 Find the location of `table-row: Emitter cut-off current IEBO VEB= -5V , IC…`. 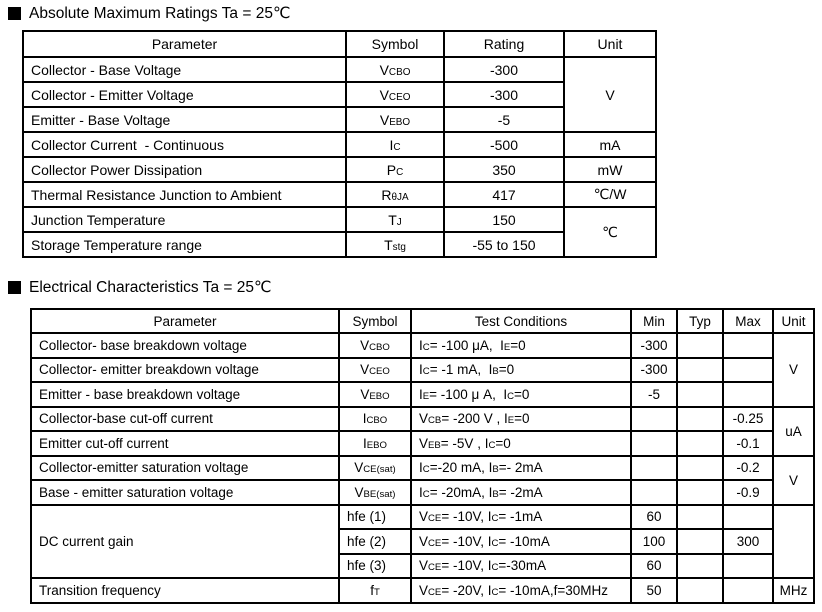

table-row: Emitter cut-off current IEBO VEB= -5V , IC… is located at coordinates (422, 443).